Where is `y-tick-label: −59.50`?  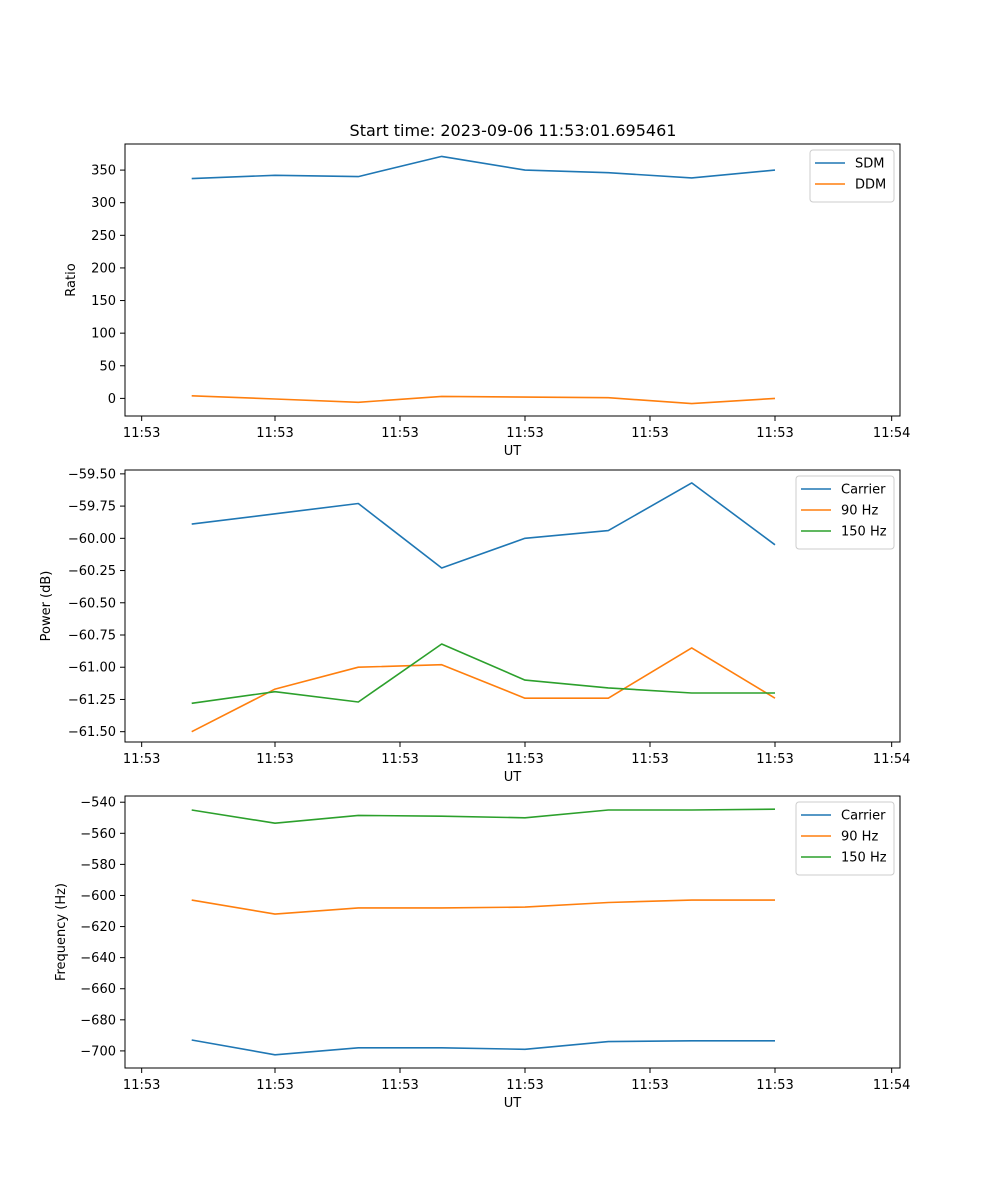
y-tick-label: −59.50 is located at coordinates (92, 474).